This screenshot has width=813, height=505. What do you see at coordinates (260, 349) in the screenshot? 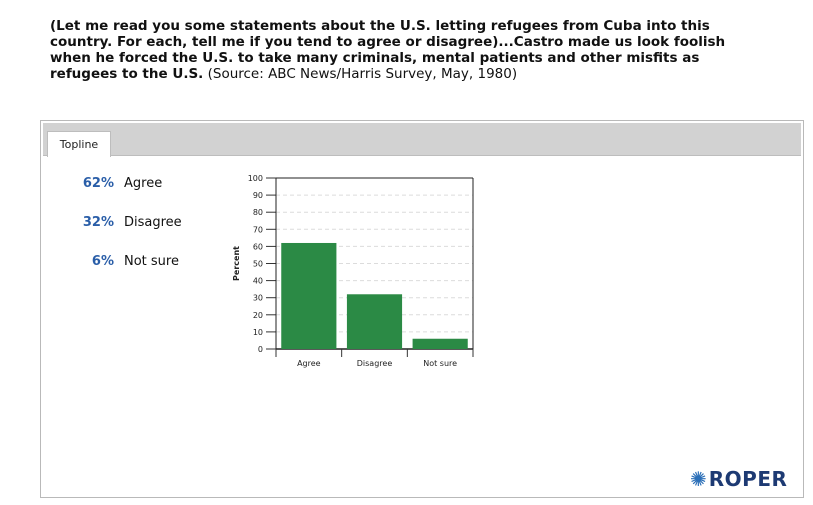
I see `y-tick-label: 0` at bounding box center [260, 349].